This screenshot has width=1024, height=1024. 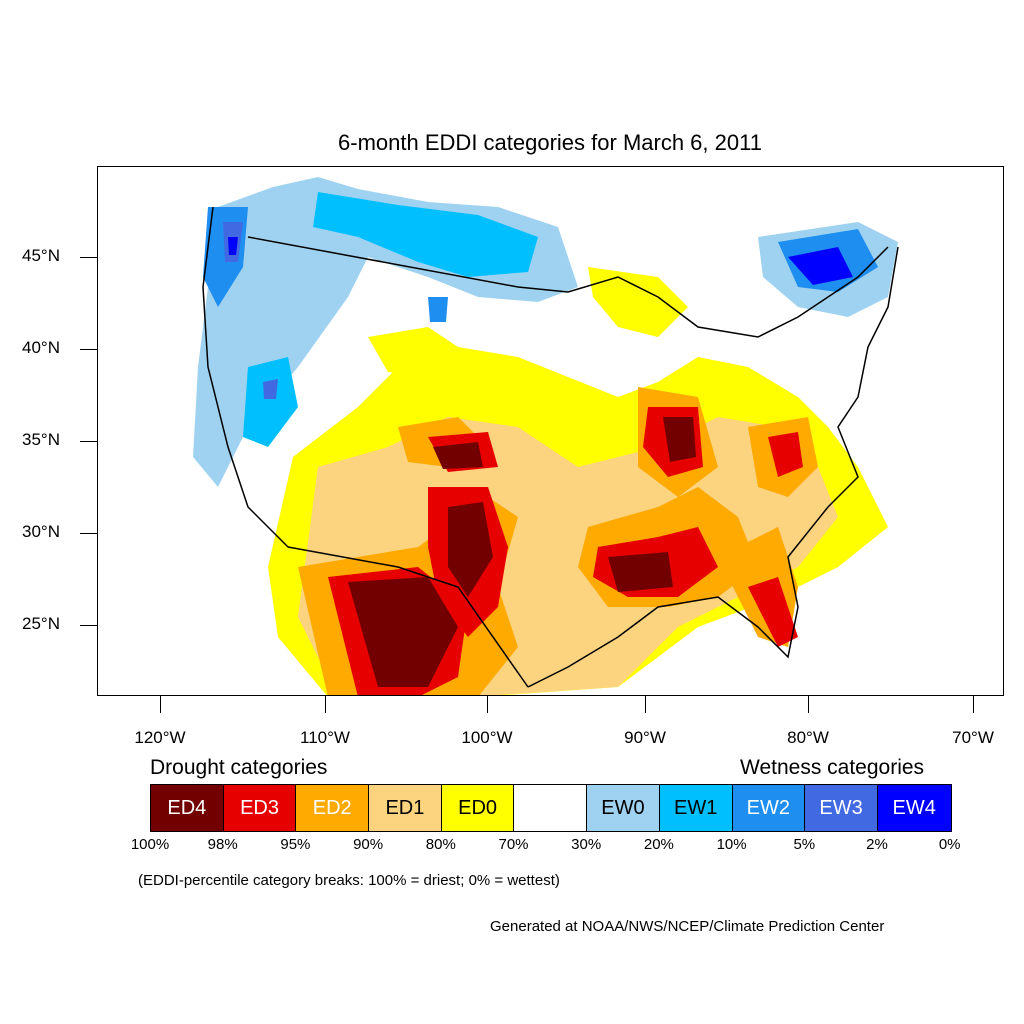 What do you see at coordinates (440, 844) in the screenshot?
I see `percentile-label: 80%` at bounding box center [440, 844].